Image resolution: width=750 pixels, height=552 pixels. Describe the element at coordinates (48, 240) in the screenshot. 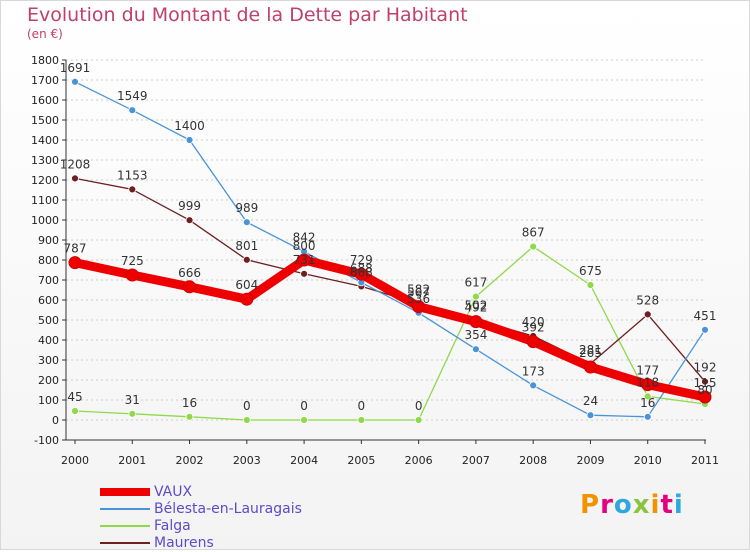

I see `y-tick-label: 900` at that location.